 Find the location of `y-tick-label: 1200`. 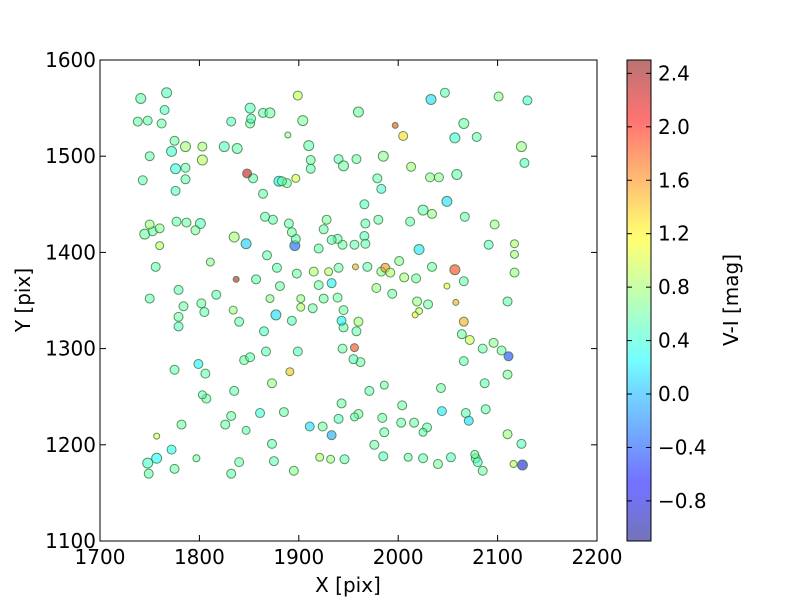

y-tick-label: 1200 is located at coordinates (70, 445).